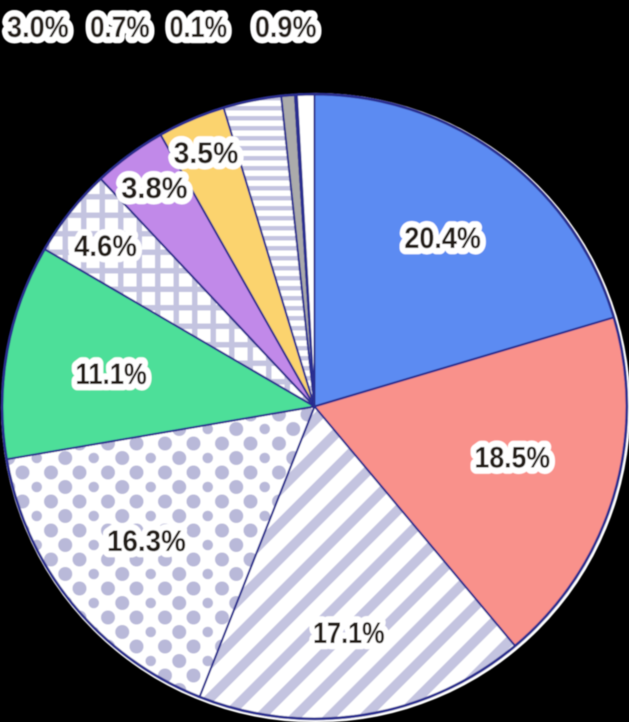  I want to click on svg-text: 0.1%, so click(198, 27).